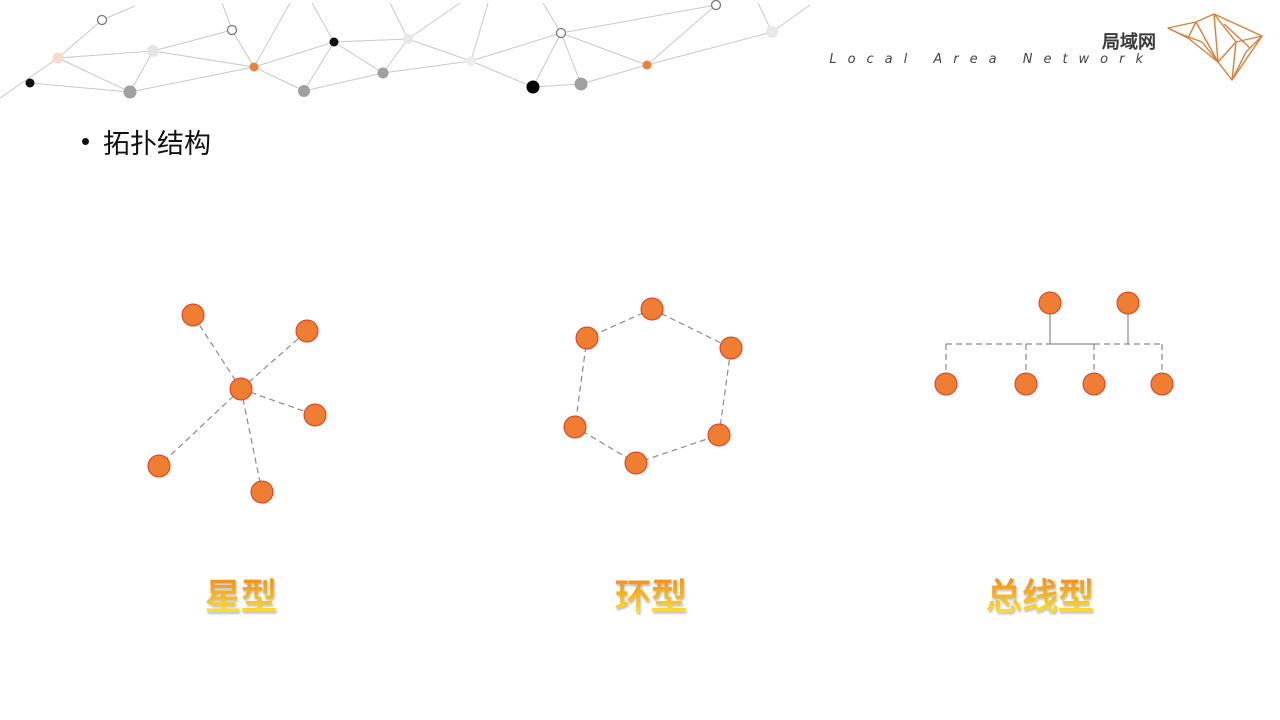 This screenshot has height=720, width=1280. Describe the element at coordinates (1054, 343) in the screenshot. I see `bus-topology-diagram` at that location.